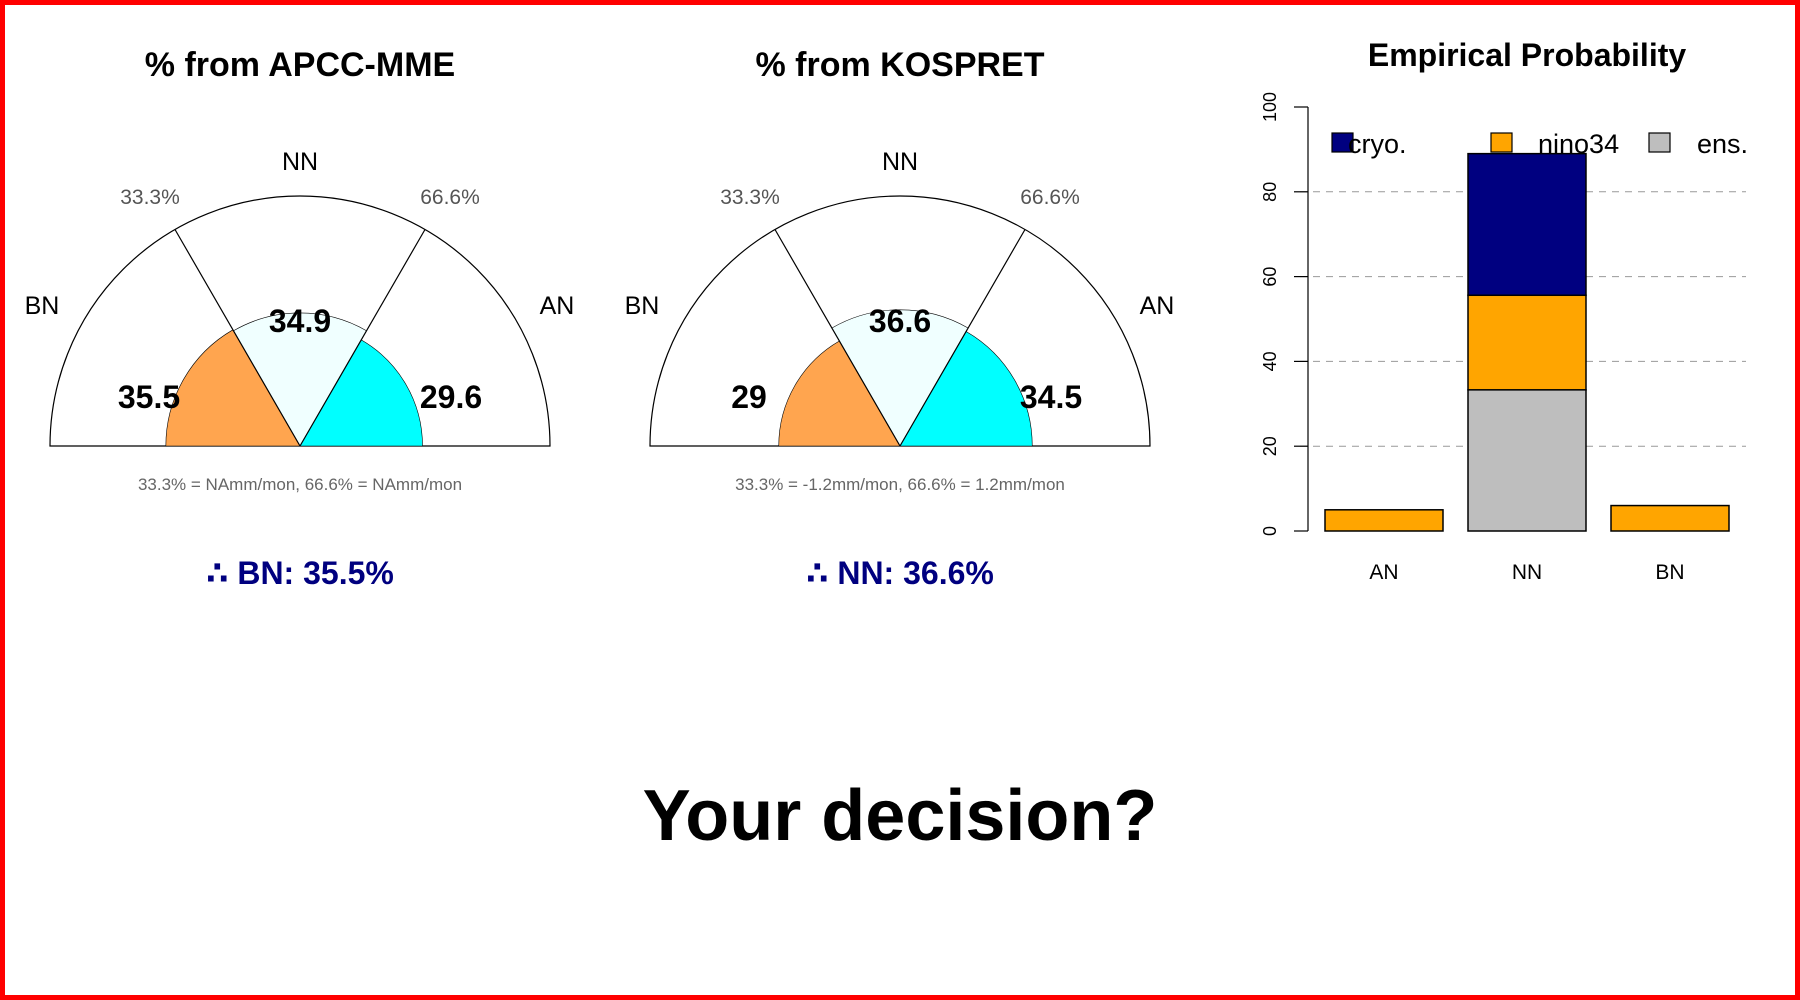 This screenshot has width=1800, height=1000. Describe the element at coordinates (1578, 144) in the screenshot. I see `legend-label-nino34: nino34` at that location.